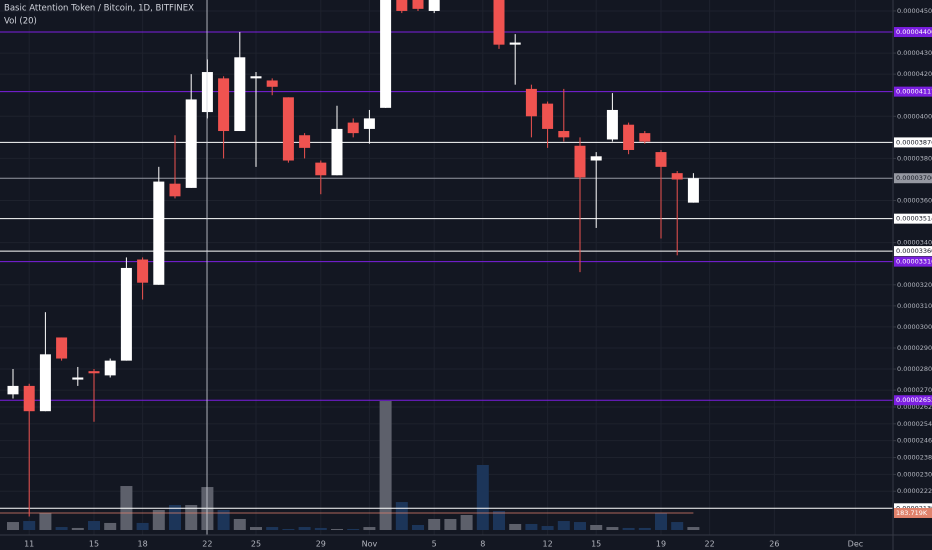 The height and width of the screenshot is (550, 932). Describe the element at coordinates (774, 544) in the screenshot. I see `x-tick-label: 26` at that location.